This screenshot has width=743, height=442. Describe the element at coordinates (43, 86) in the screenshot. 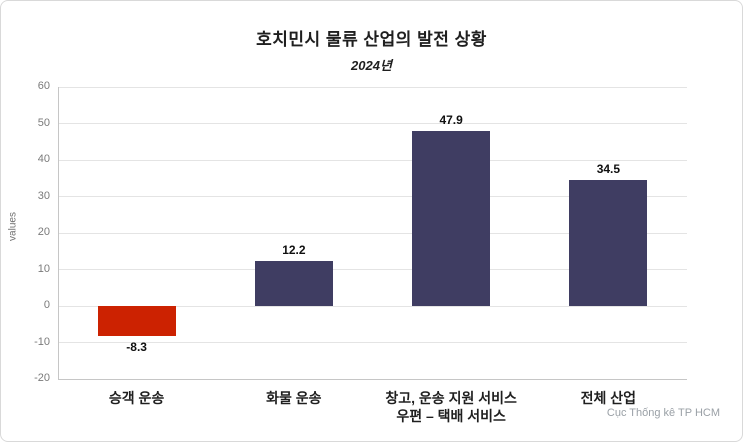

I see `y-tick-label: 60` at that location.